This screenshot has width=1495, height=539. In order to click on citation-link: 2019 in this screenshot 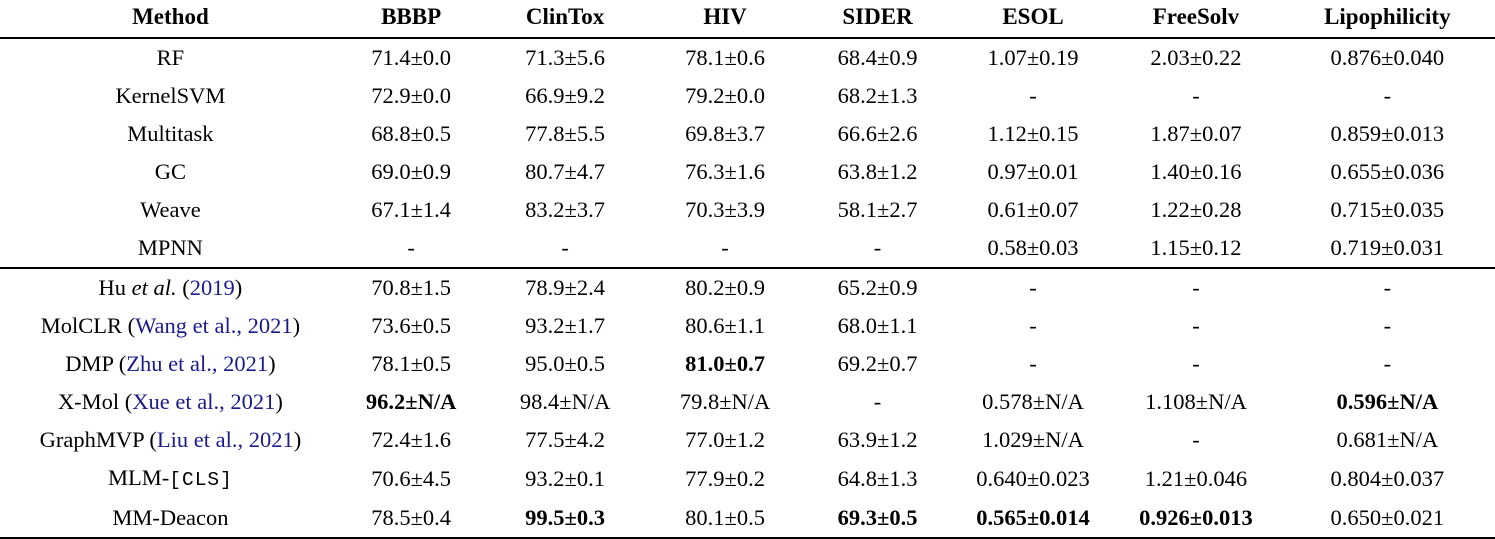, I will do `click(212, 287)`.